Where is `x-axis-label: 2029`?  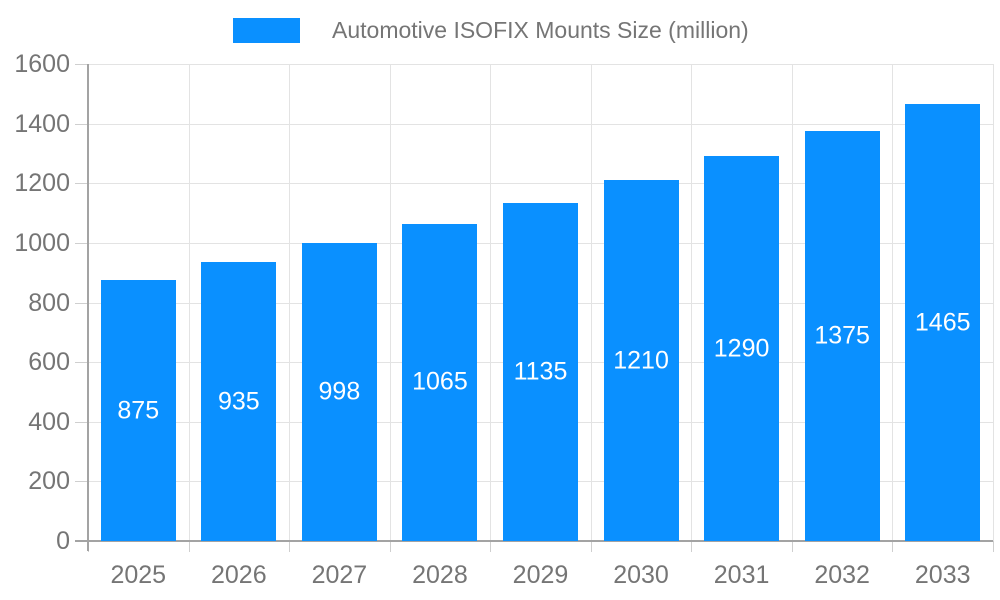
x-axis-label: 2029 is located at coordinates (540, 575).